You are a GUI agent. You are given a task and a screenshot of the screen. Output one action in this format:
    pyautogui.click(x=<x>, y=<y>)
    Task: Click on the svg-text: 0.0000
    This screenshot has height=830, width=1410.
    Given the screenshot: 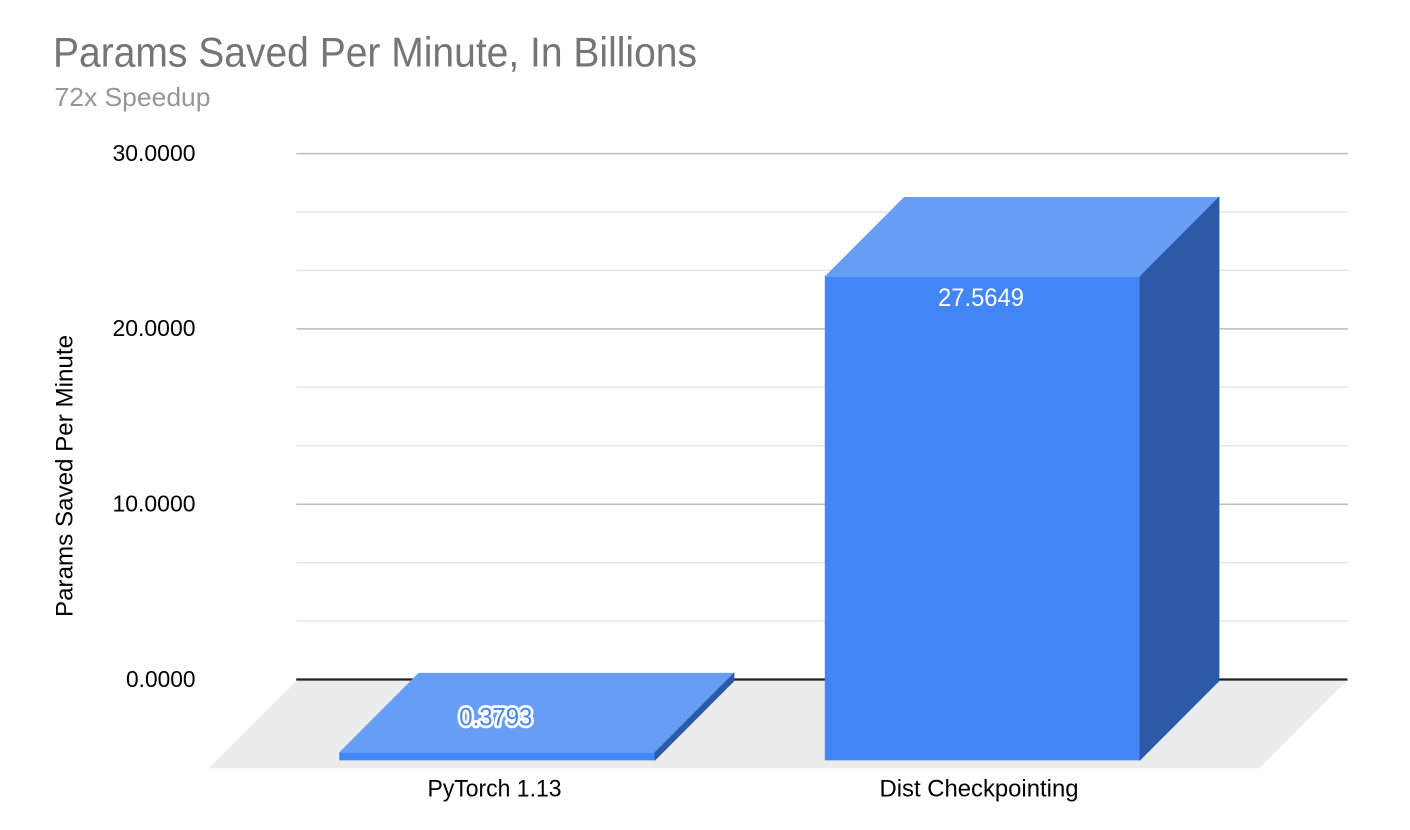 What is the action you would take?
    pyautogui.click(x=161, y=679)
    